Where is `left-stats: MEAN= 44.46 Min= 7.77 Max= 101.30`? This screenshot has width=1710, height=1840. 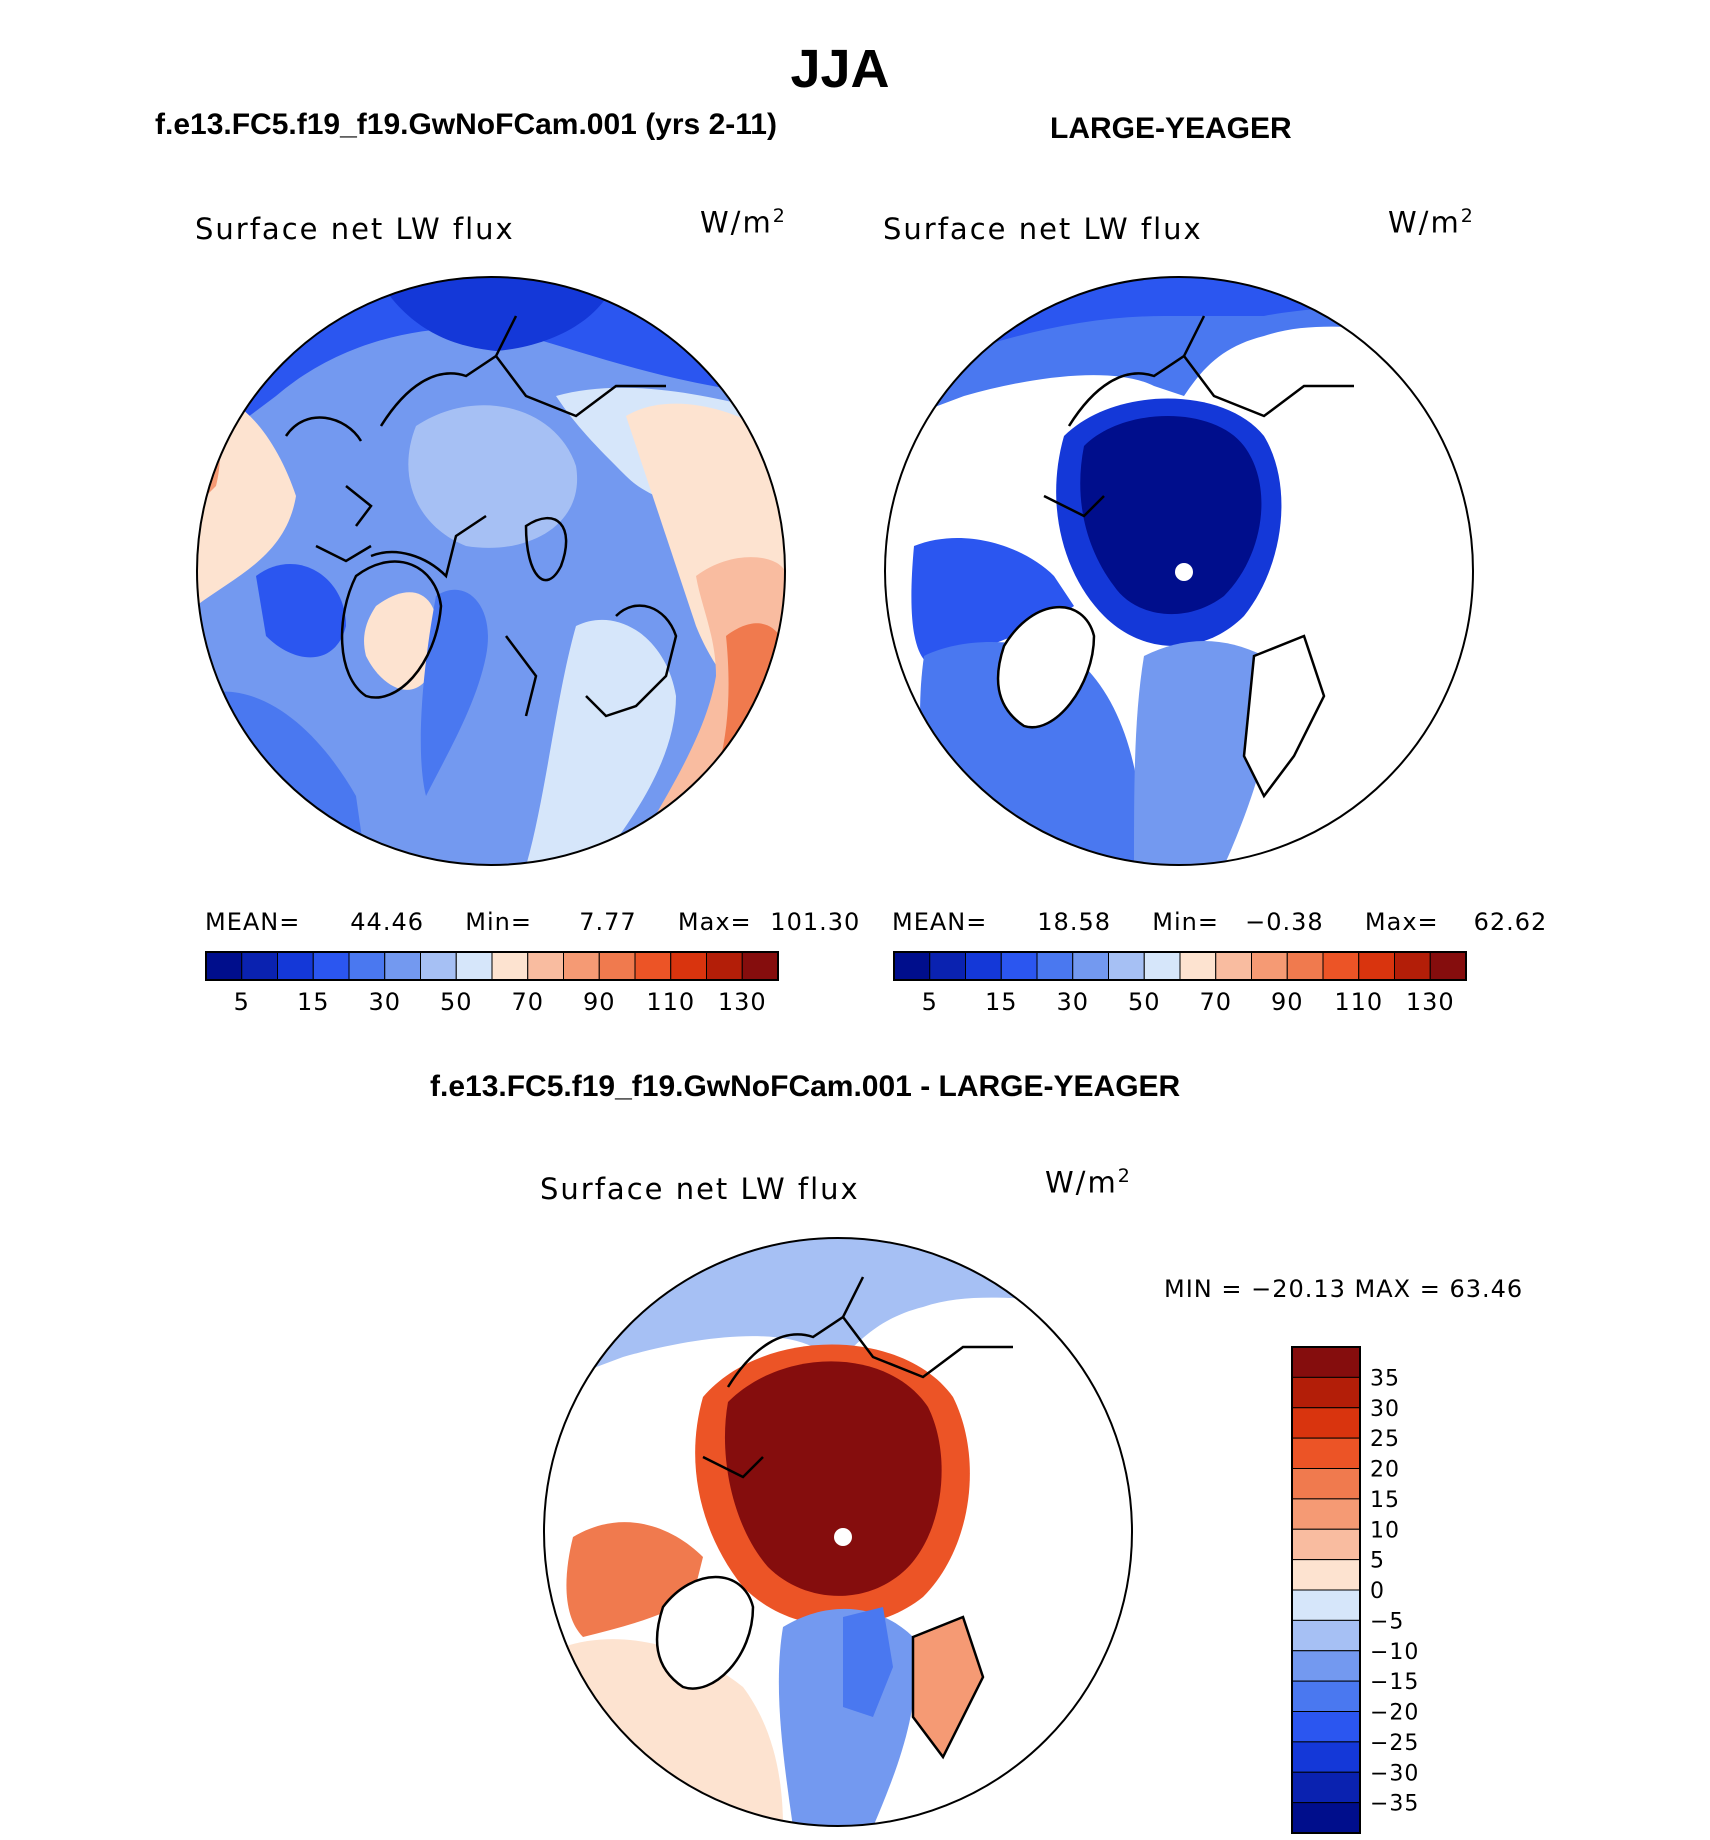
left-stats: MEAN= 44.46 Min= 7.77 Max= 101.30 is located at coordinates (532, 922).